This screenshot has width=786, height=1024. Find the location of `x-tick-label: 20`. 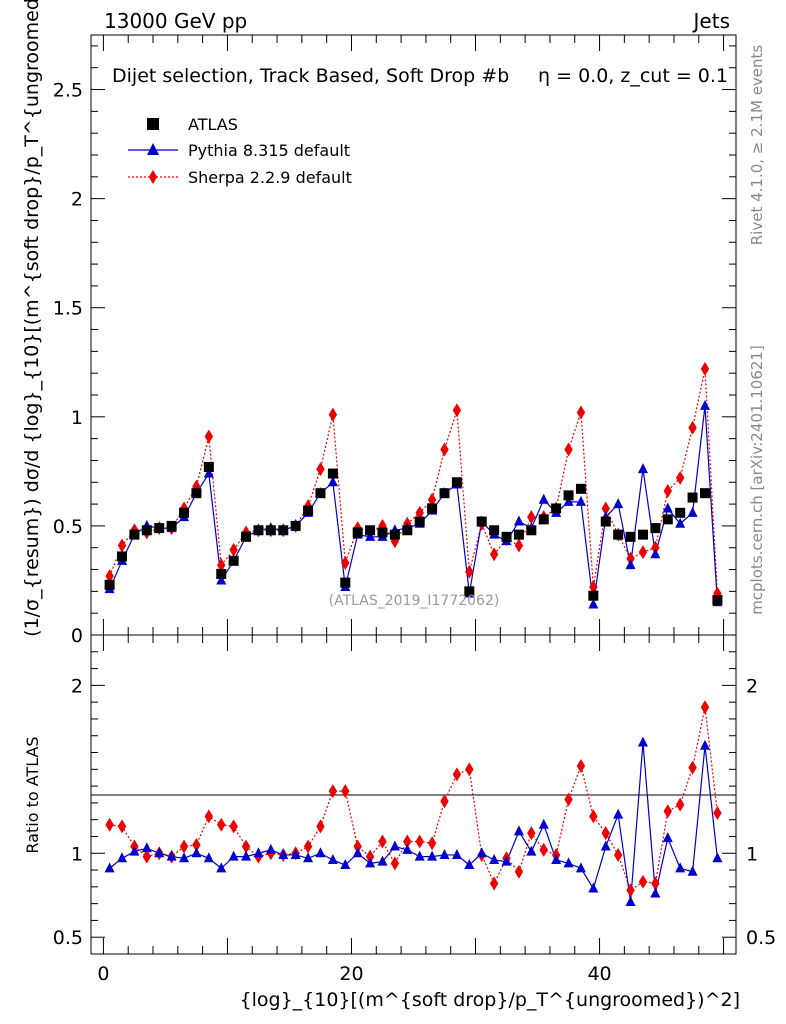

x-tick-label: 20 is located at coordinates (351, 974).